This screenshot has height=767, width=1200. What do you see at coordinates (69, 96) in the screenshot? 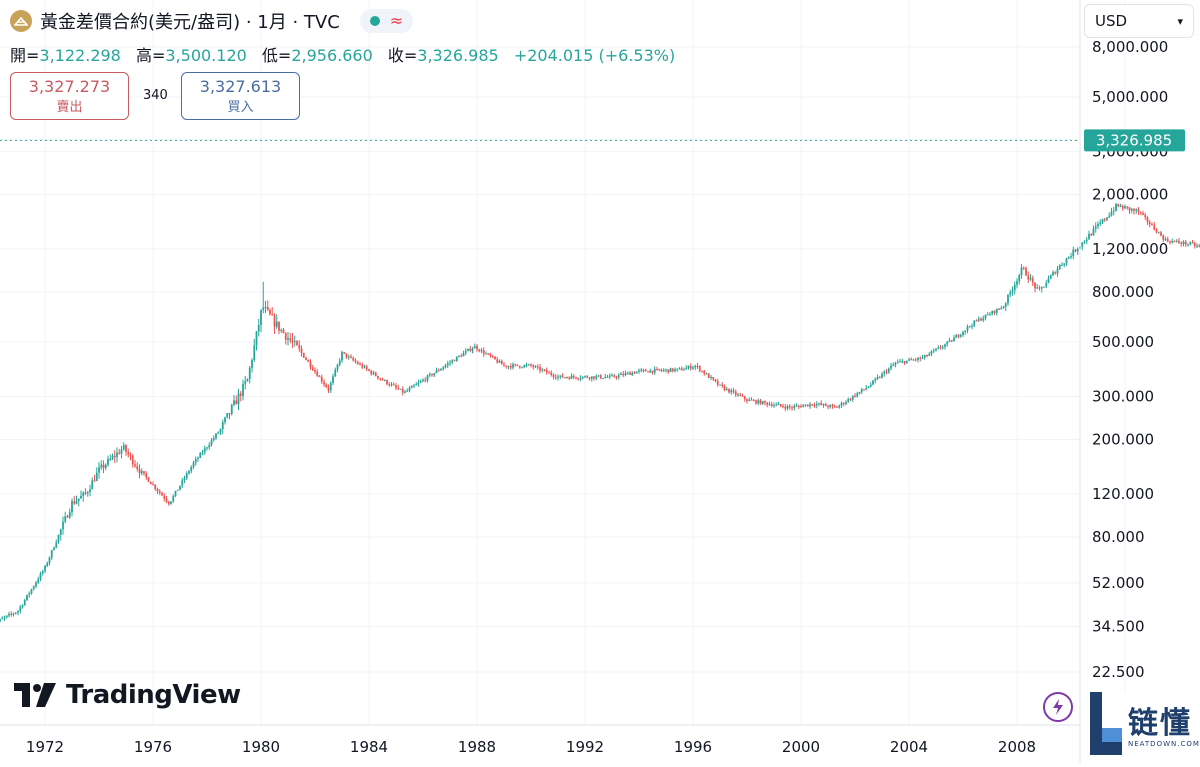
I see `sell-button: 3,327.273 賣出` at bounding box center [69, 96].